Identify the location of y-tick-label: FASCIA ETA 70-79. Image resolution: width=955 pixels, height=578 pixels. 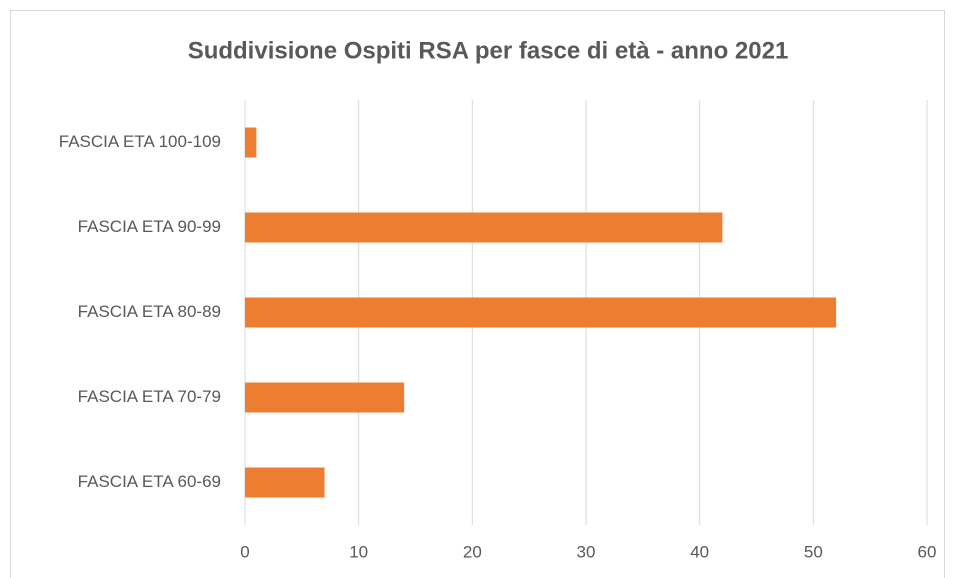
(149, 396).